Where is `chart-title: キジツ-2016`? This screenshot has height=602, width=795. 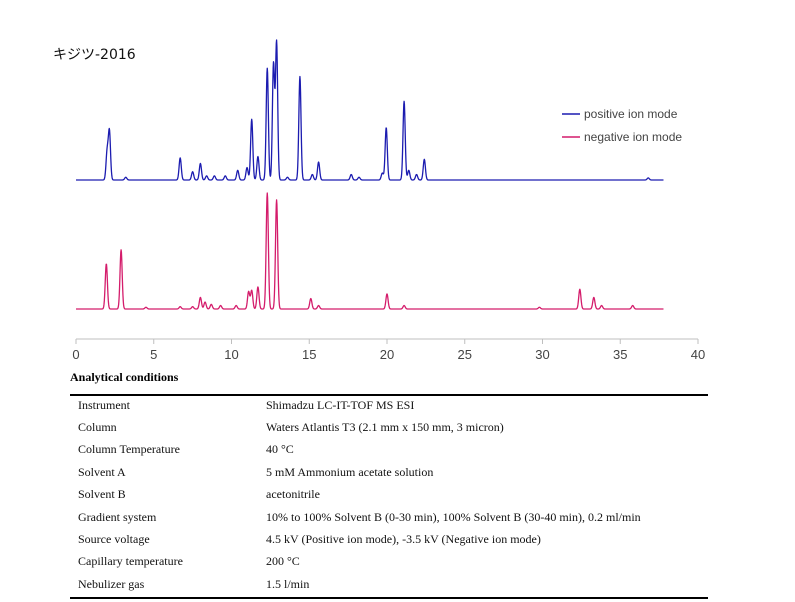 chart-title: キジツ-2016 is located at coordinates (94, 55).